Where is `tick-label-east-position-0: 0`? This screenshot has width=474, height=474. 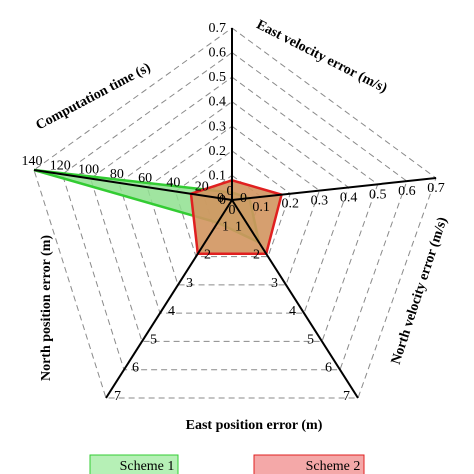 tick-label-east-position-0: 0 is located at coordinates (220, 198).